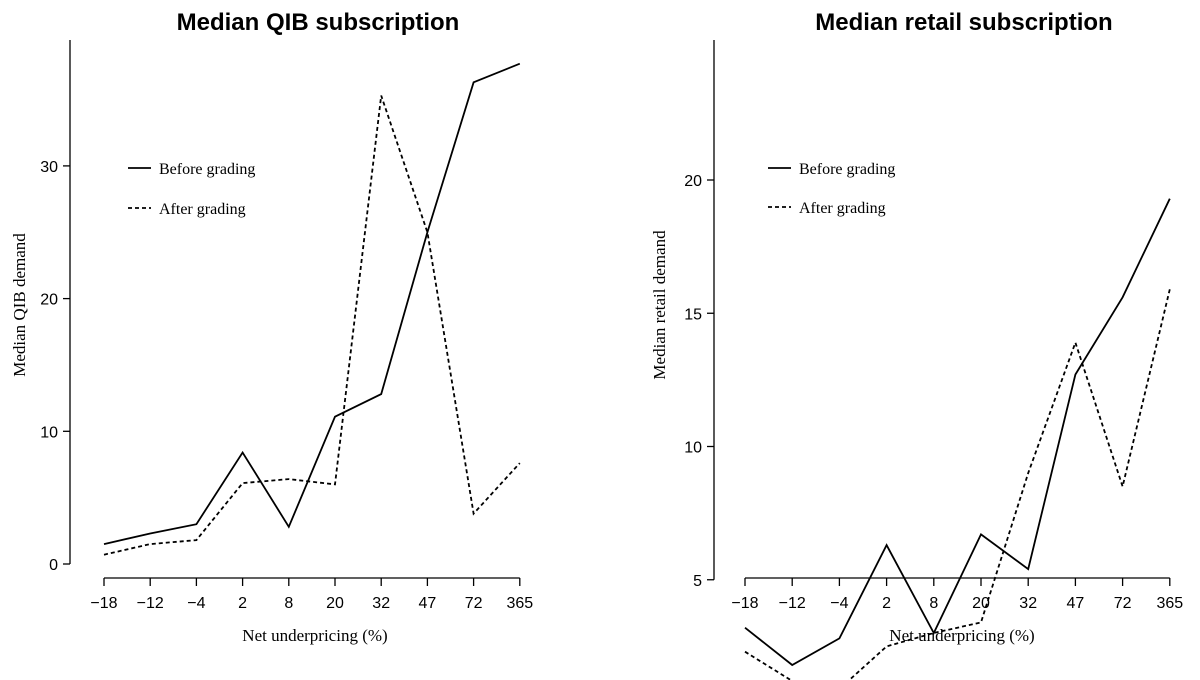  I want to click on y-tick-label: 0, so click(53, 565).